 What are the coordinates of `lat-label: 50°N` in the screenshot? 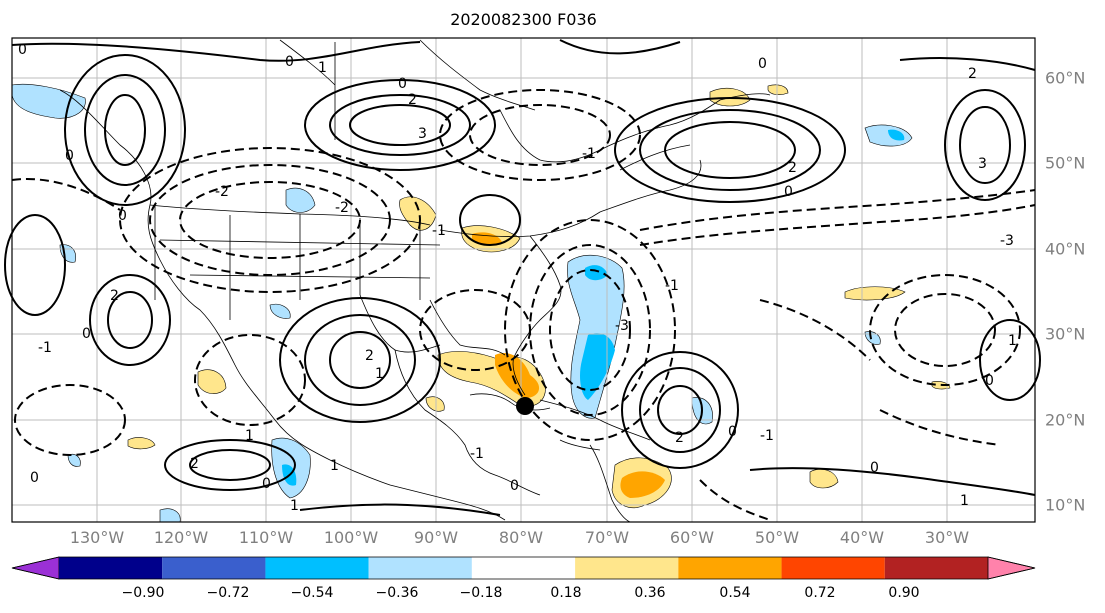 It's located at (1065, 163).